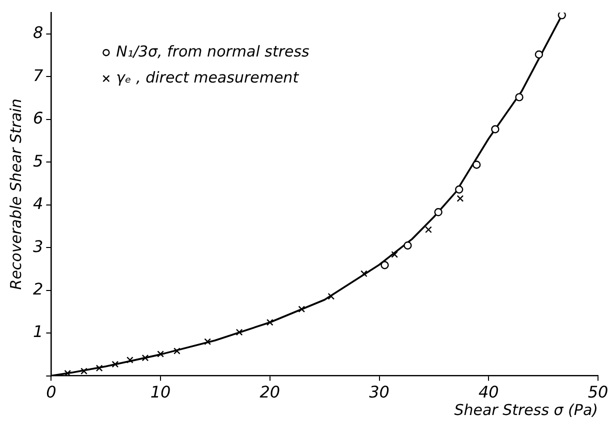  Describe the element at coordinates (379, 392) in the screenshot. I see `x-tick-label: 30` at that location.